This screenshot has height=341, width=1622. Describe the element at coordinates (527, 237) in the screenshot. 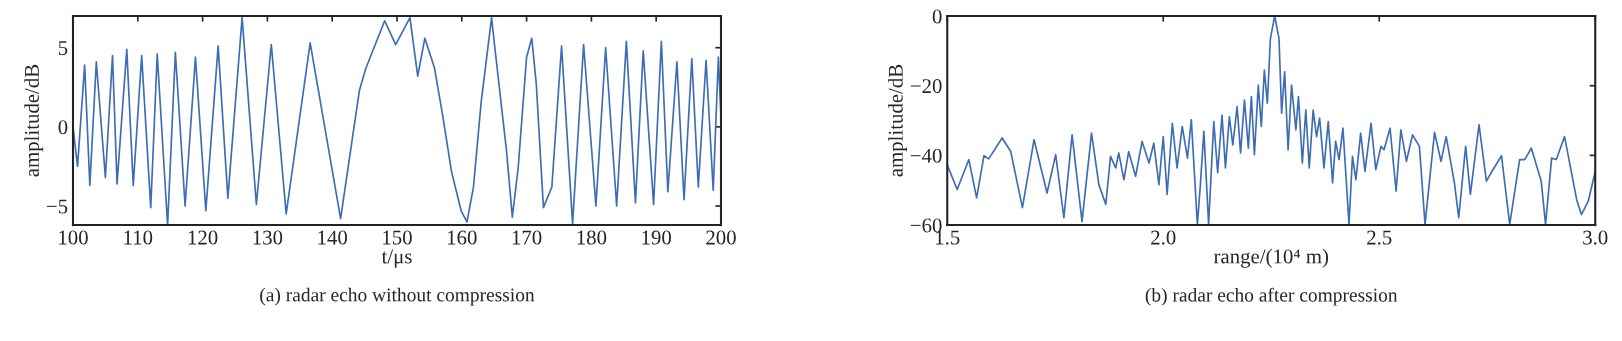

I see `x-tick-label: 170` at that location.